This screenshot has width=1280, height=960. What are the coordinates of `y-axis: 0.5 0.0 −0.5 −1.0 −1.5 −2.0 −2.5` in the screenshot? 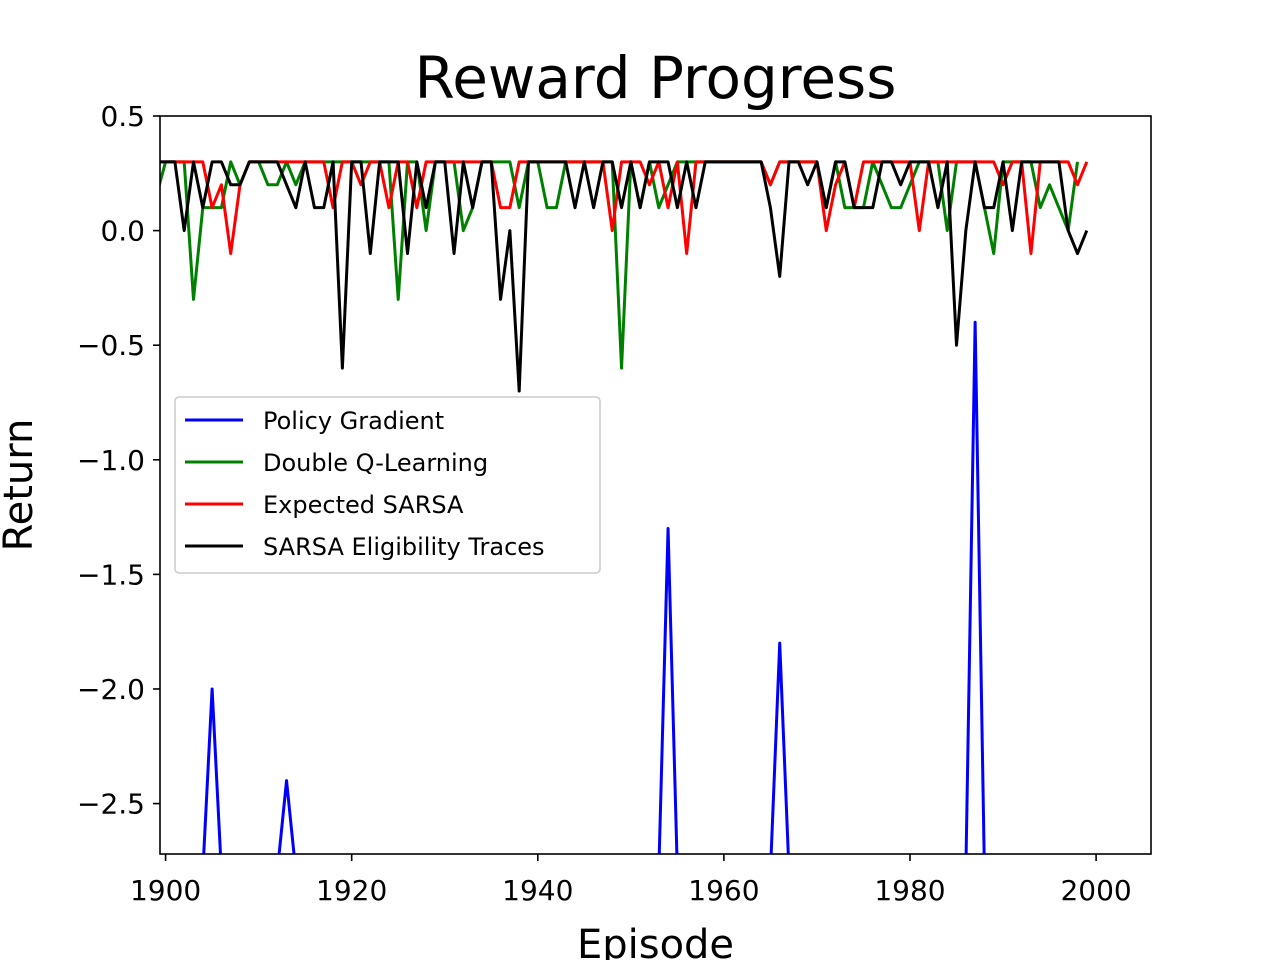 It's located at (118, 460).